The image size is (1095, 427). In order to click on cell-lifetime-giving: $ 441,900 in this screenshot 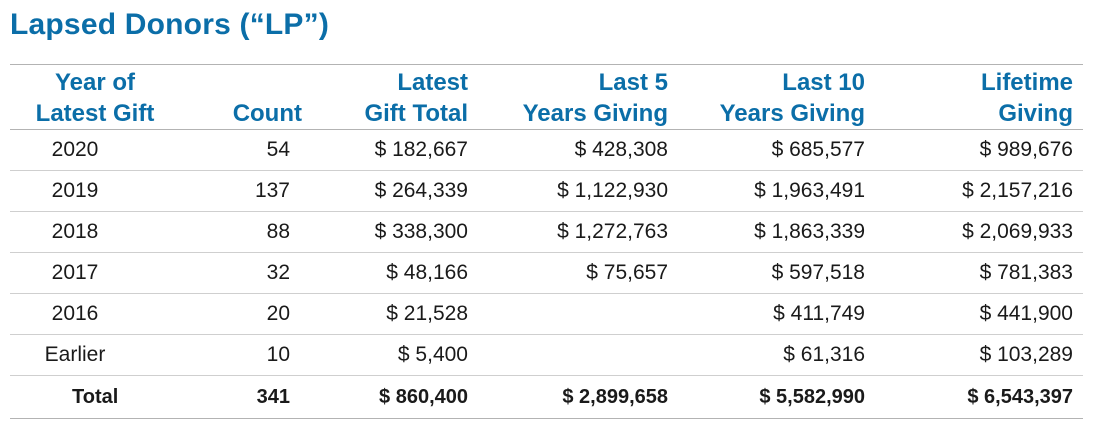, I will do `click(1026, 313)`.